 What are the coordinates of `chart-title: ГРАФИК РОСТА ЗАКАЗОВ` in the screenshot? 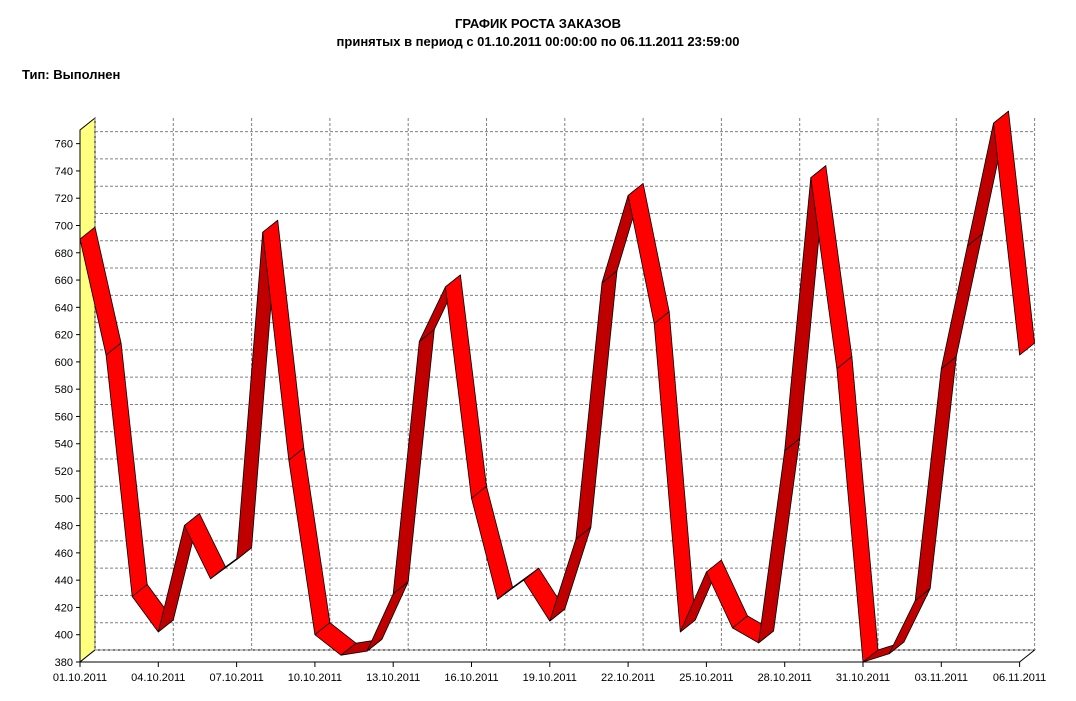 It's located at (538, 23).